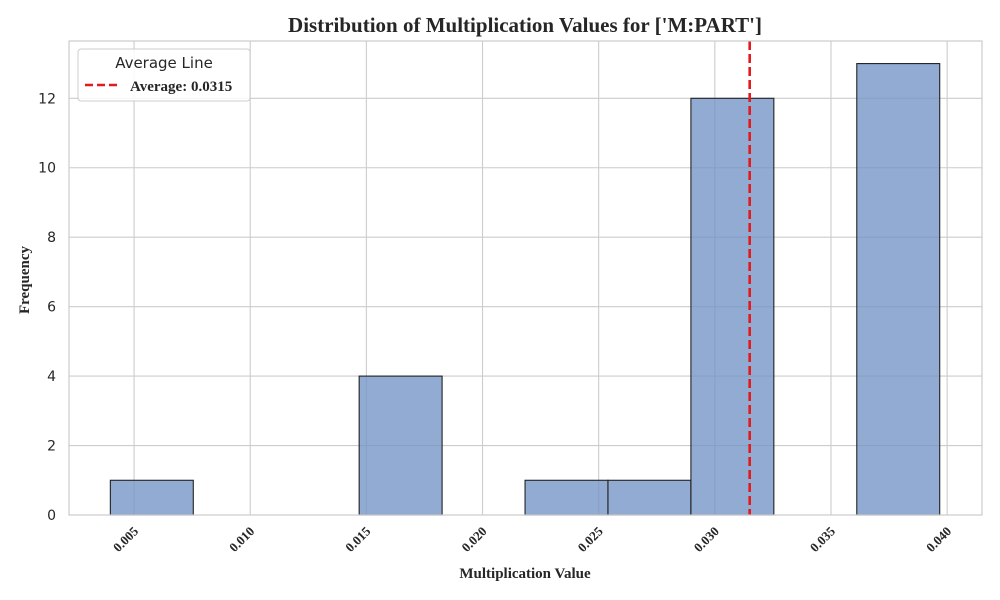 The width and height of the screenshot is (1000, 600). Describe the element at coordinates (164, 63) in the screenshot. I see `legend-title: Average Line` at that location.